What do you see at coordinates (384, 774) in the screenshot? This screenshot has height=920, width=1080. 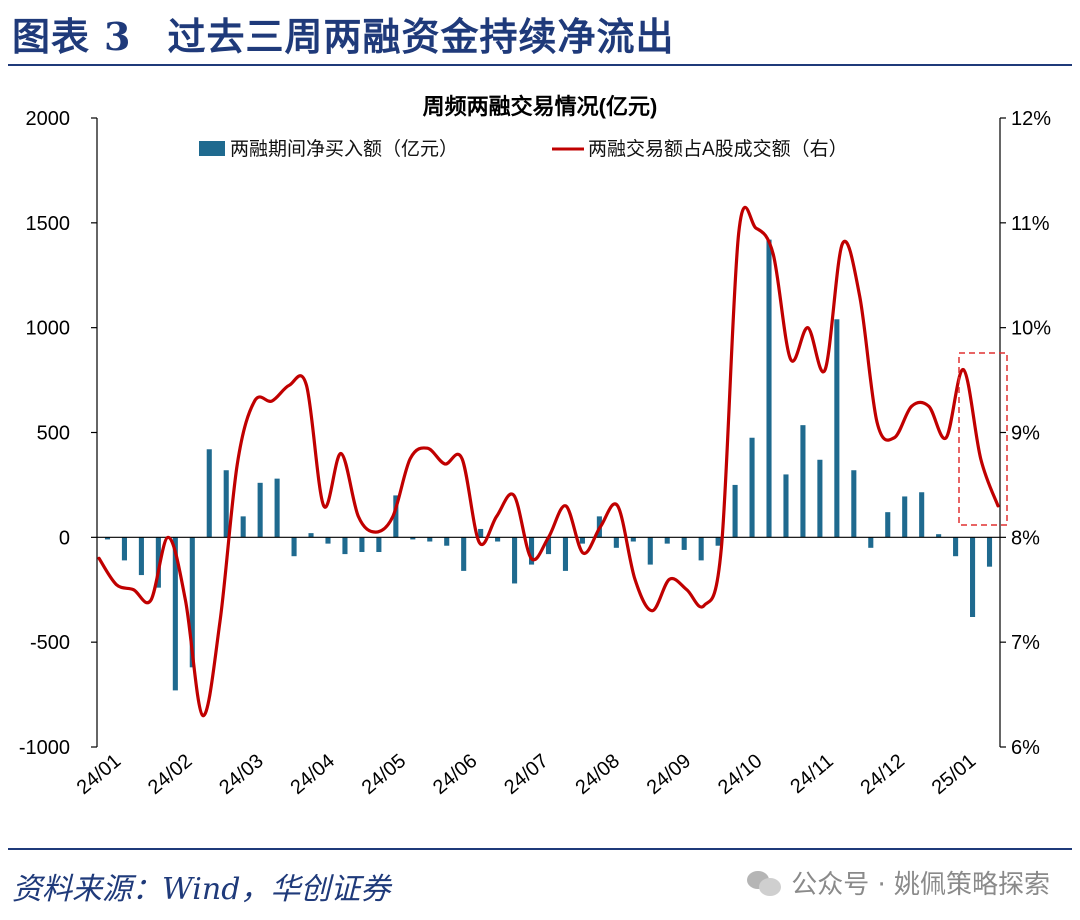 I see `x-tick-label: 24/05` at bounding box center [384, 774].